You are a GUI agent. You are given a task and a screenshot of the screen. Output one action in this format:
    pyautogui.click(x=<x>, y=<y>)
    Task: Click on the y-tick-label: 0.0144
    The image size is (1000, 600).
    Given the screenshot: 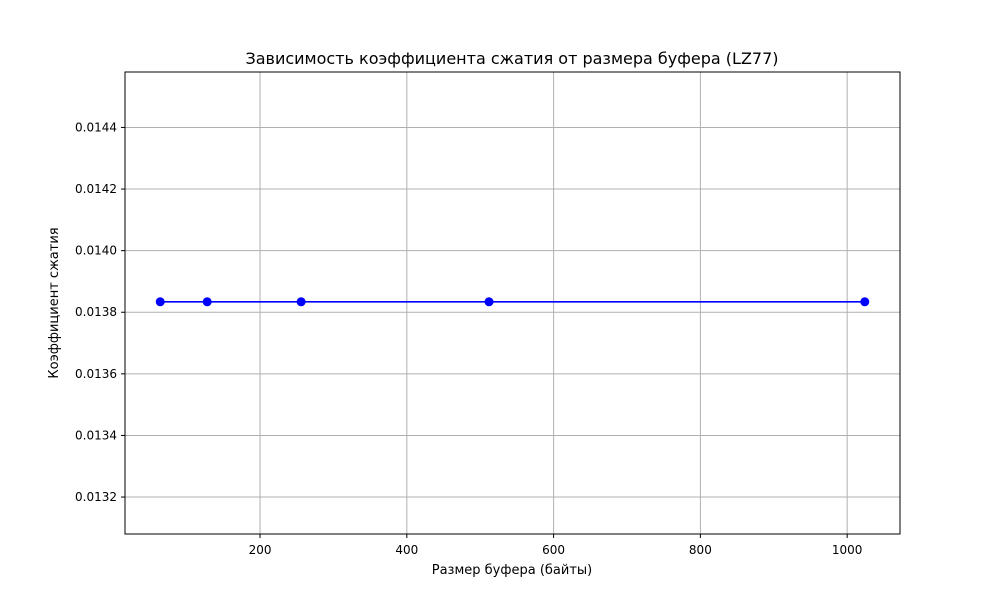 What is the action you would take?
    pyautogui.click(x=96, y=127)
    